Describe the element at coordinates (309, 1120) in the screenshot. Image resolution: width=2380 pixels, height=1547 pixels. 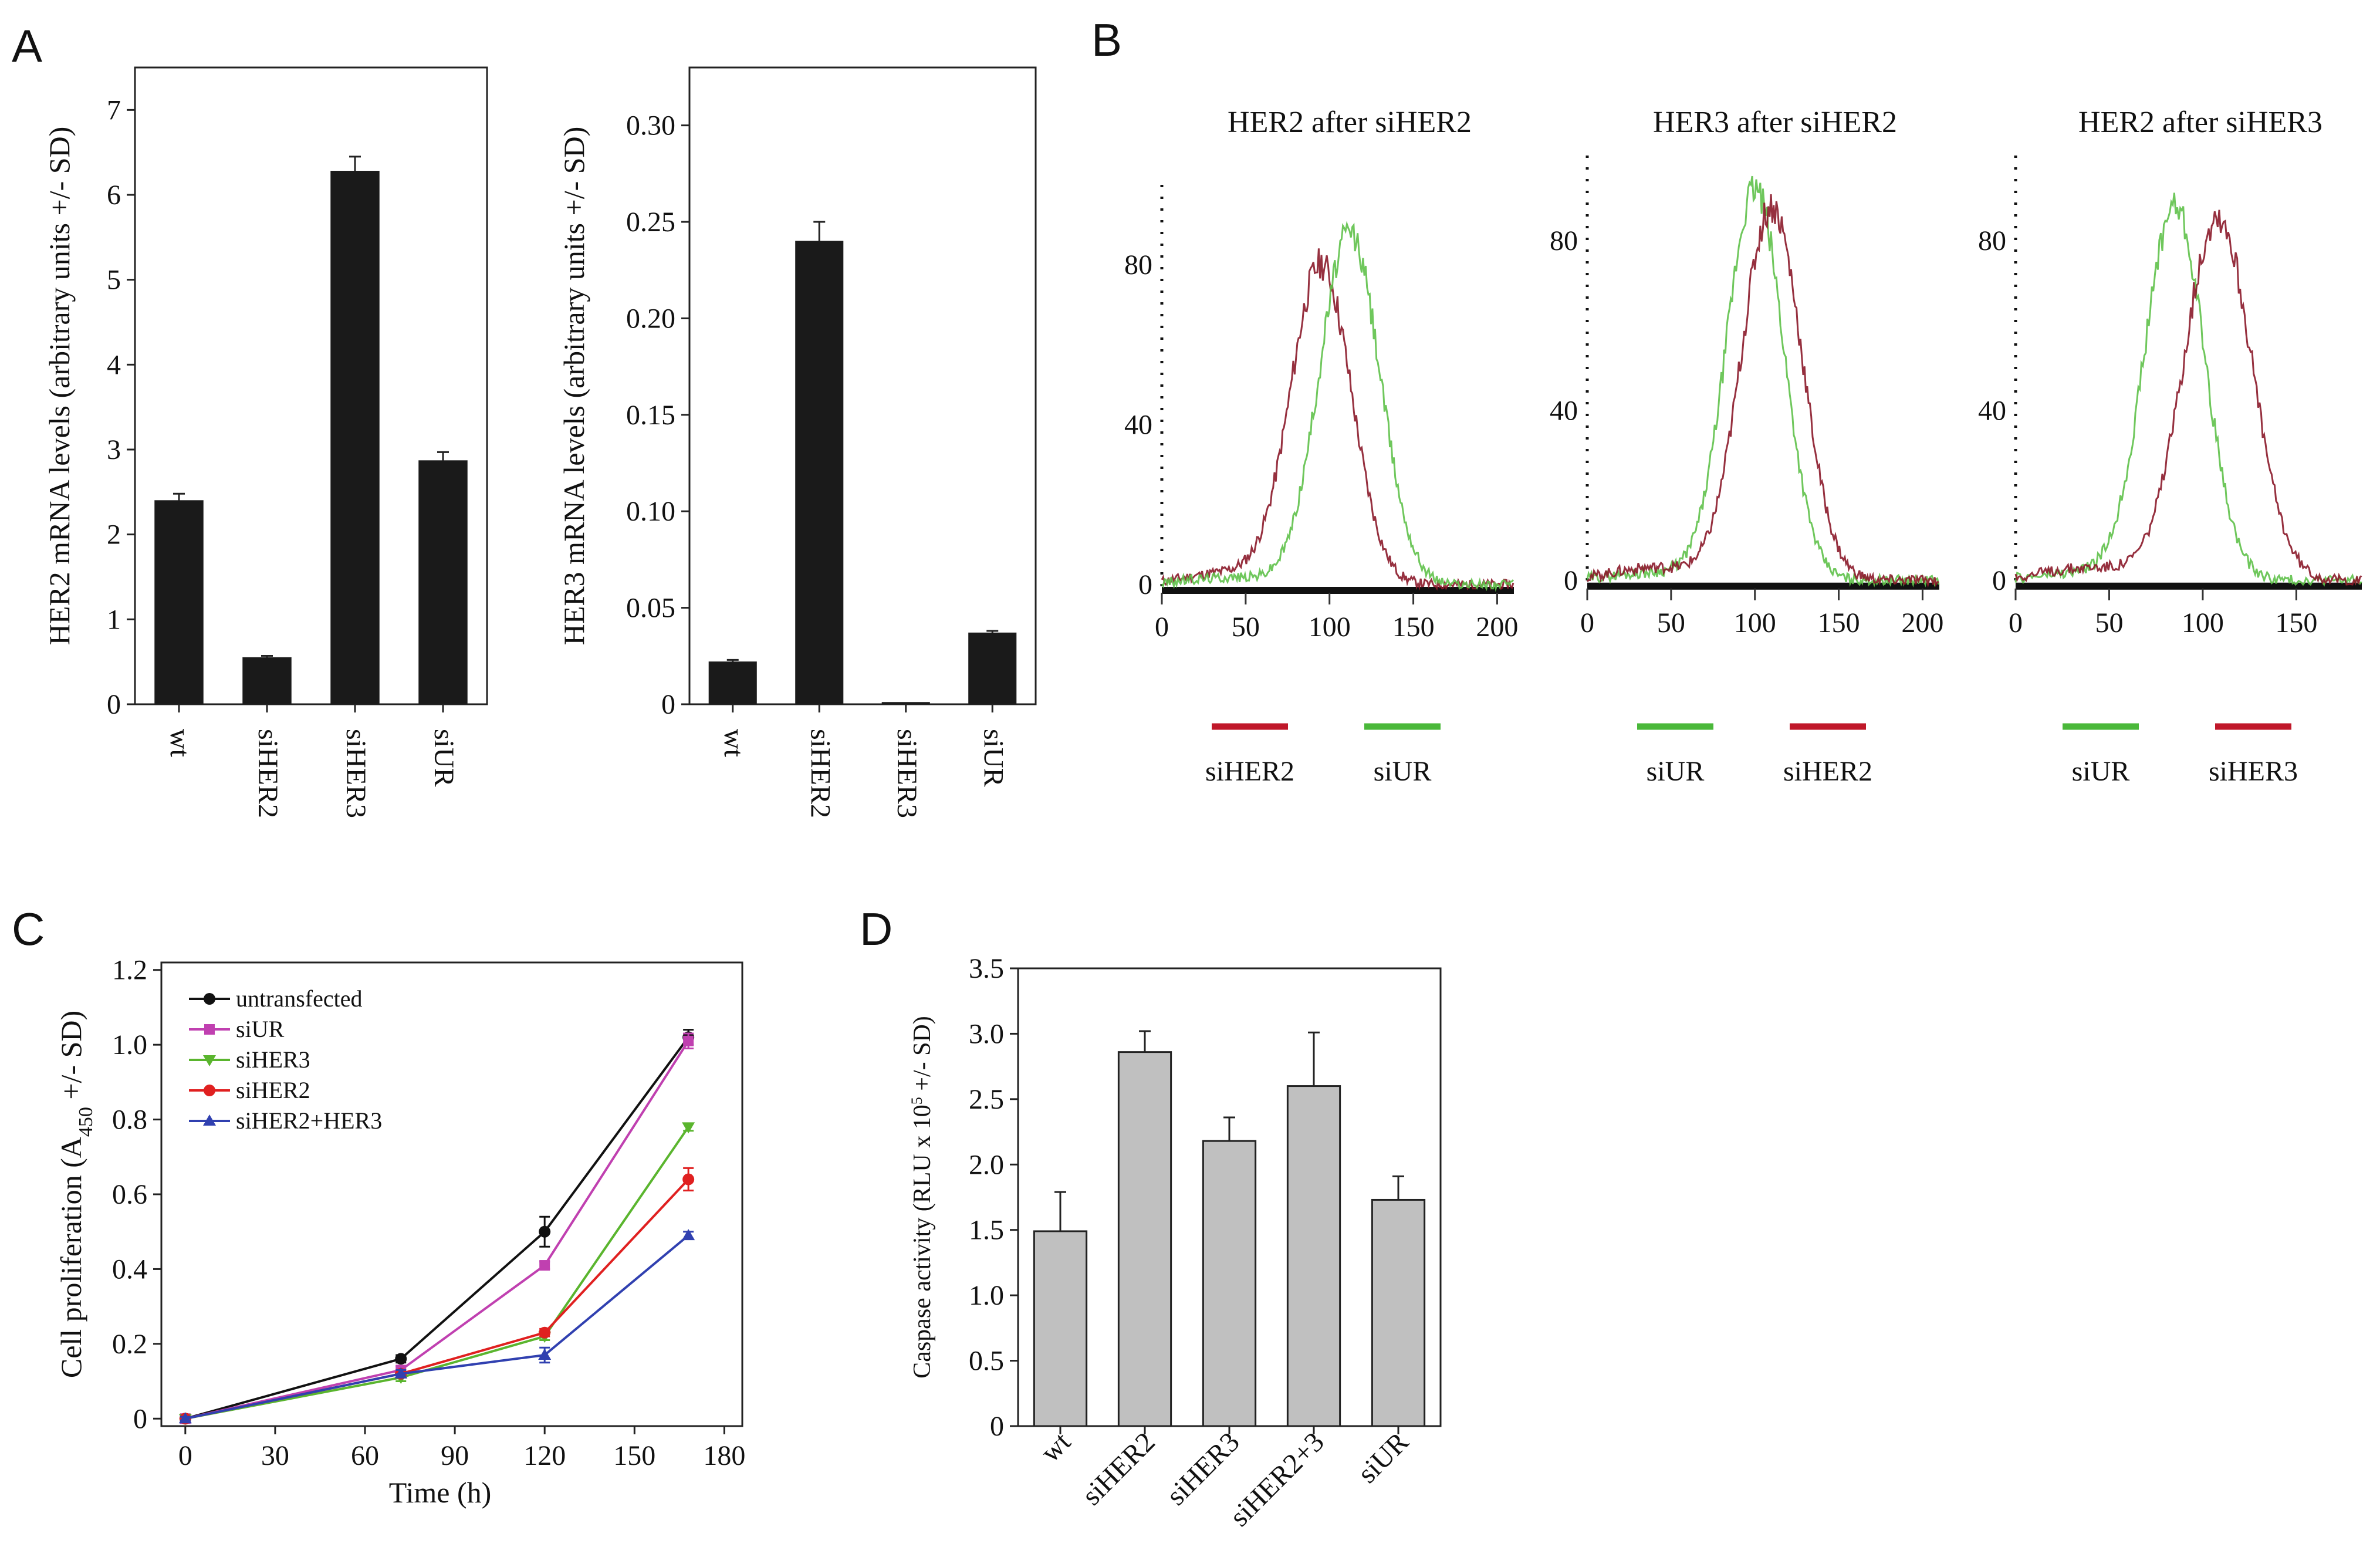
I see `legend-label-siHER2+HER3: siHER2+HER3` at that location.